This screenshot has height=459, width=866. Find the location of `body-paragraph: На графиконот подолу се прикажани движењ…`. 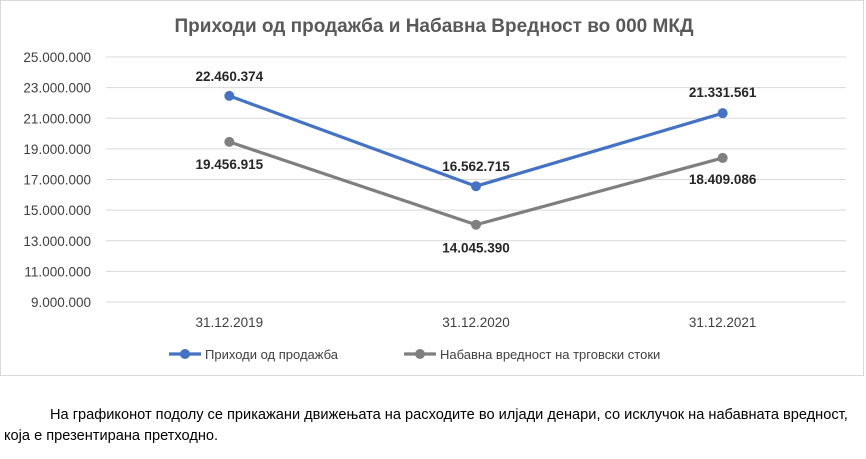

body-paragraph: На графиконот подолу се прикажани движењ… is located at coordinates (433, 426).